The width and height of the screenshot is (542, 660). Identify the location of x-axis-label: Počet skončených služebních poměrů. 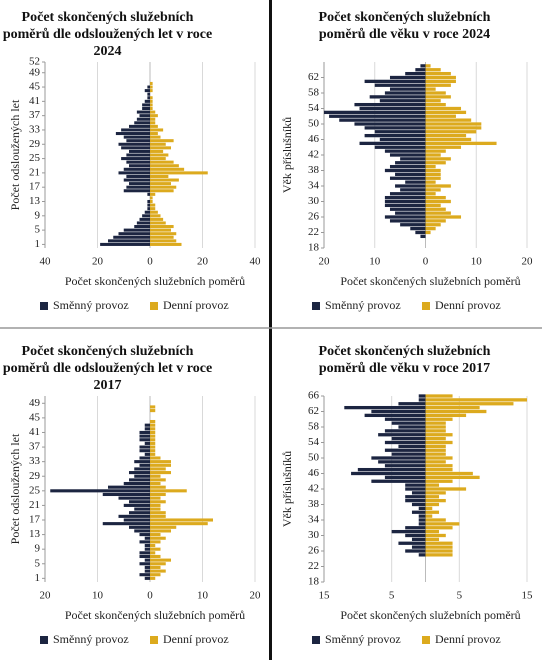
(155, 615).